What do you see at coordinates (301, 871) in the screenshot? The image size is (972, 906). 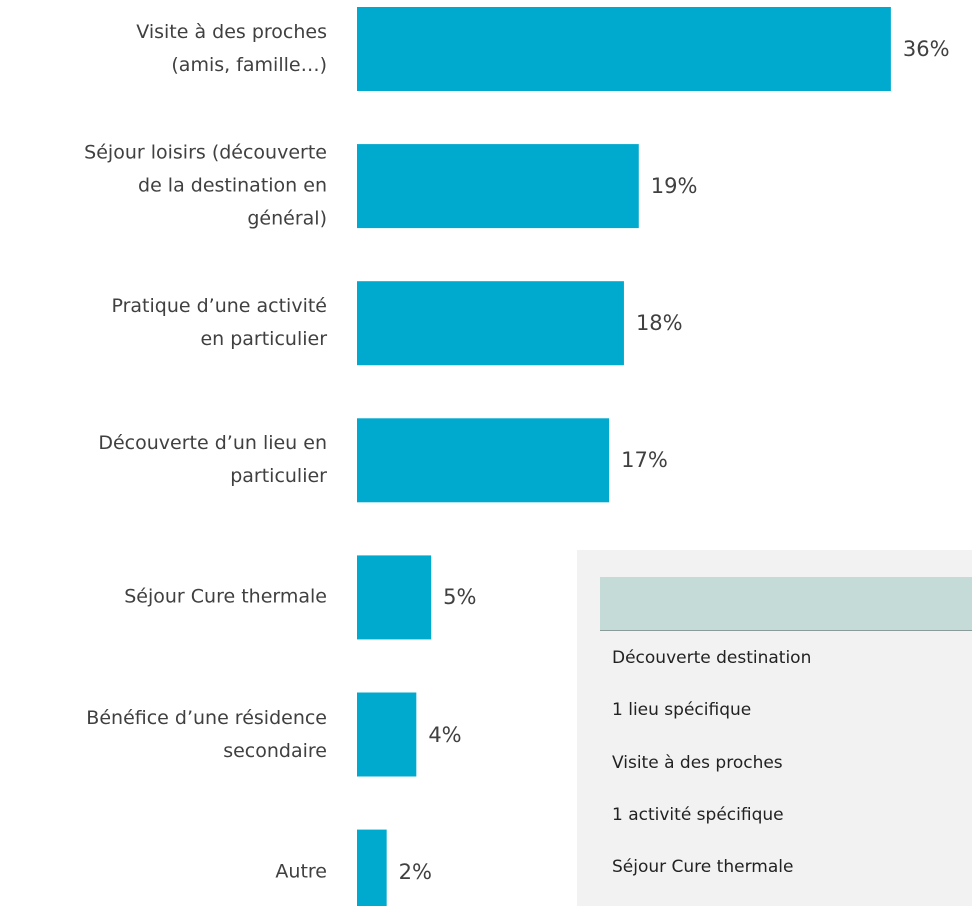 I see `category-label: Autre` at bounding box center [301, 871].